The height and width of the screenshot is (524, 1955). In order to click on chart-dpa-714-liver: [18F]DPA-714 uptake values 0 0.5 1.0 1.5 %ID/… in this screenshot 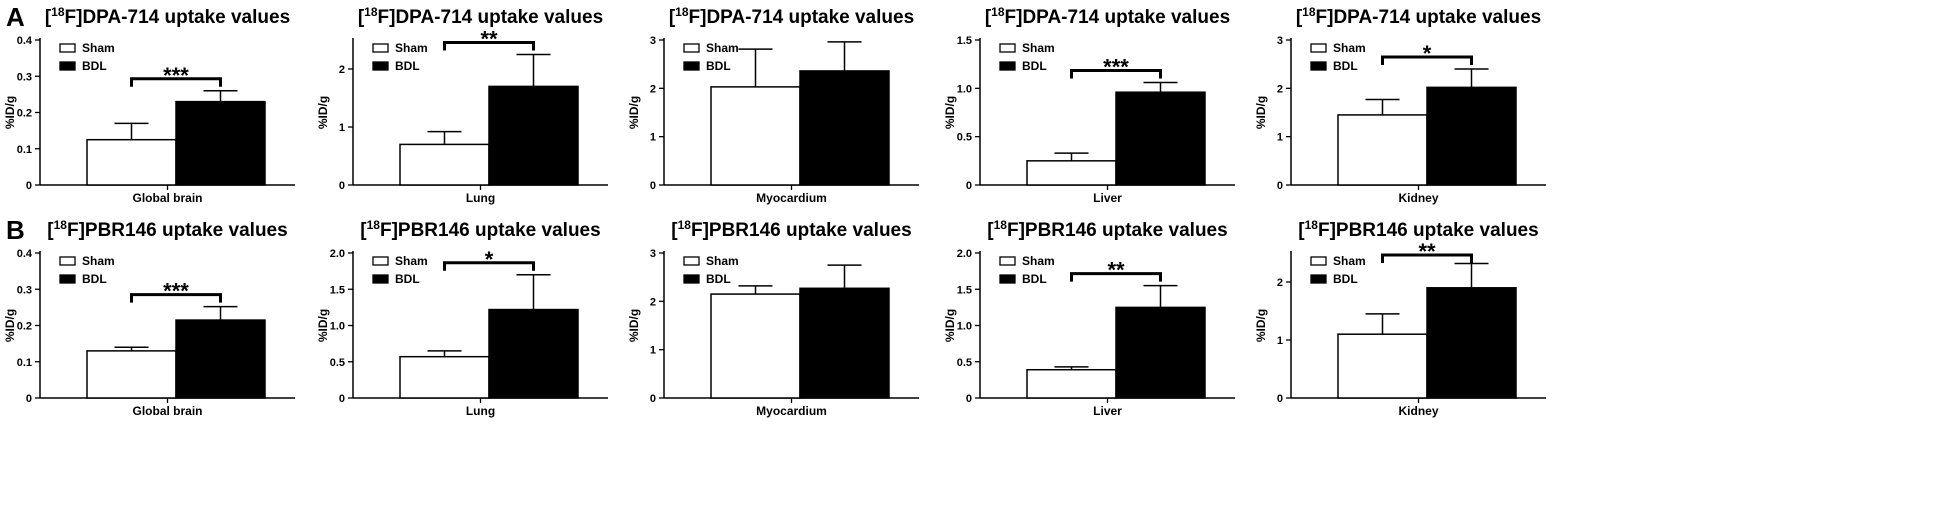, I will do `click(1089, 105)`.